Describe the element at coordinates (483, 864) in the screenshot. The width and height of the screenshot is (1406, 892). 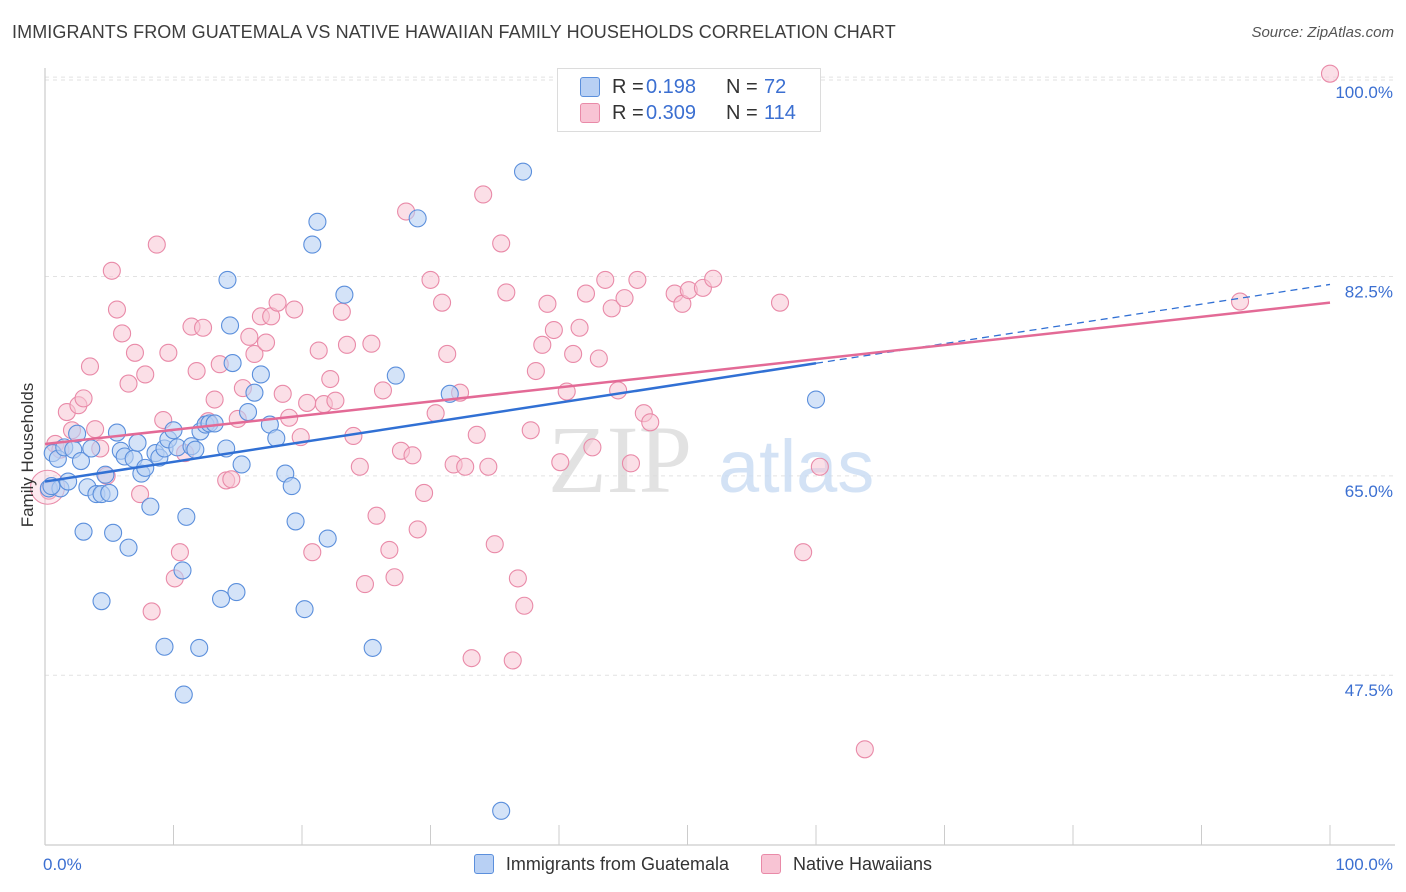
I see `legend-swatch-guatemala` at that location.